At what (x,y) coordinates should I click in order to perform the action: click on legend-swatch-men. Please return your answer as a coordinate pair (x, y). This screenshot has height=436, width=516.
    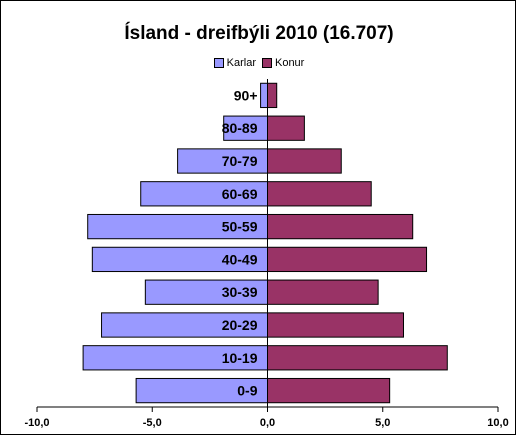
    Looking at the image, I should click on (218, 63).